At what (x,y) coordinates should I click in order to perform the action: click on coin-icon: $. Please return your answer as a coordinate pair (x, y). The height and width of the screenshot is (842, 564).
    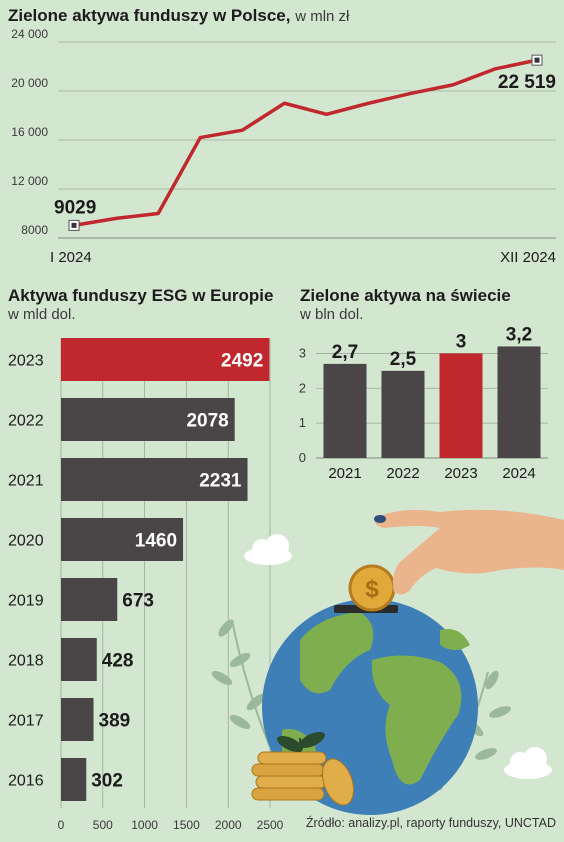
    Looking at the image, I should click on (372, 588).